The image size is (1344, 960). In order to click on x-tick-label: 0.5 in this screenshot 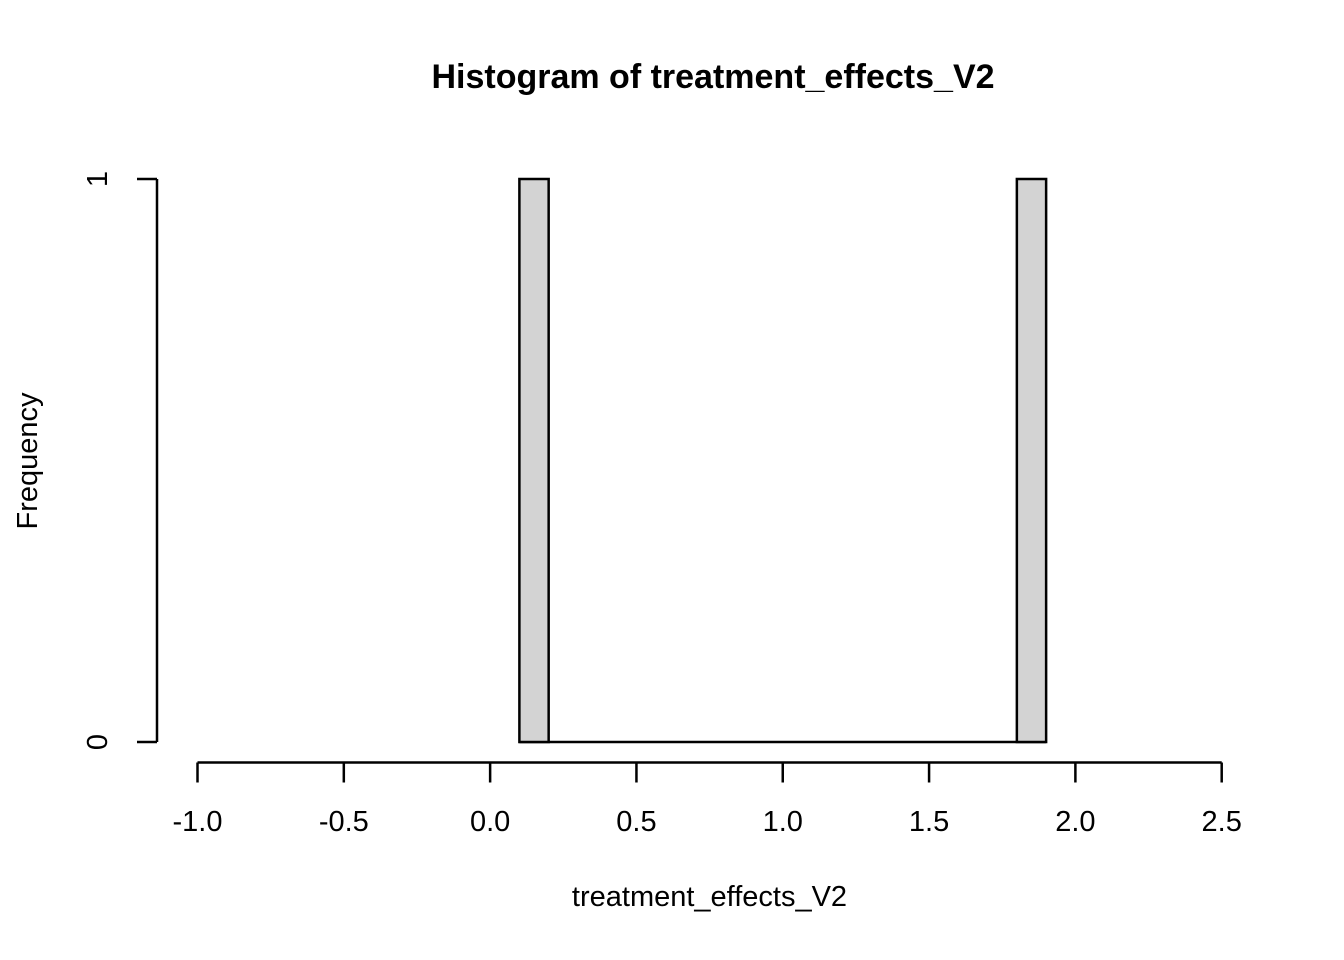, I will do `click(636, 822)`.